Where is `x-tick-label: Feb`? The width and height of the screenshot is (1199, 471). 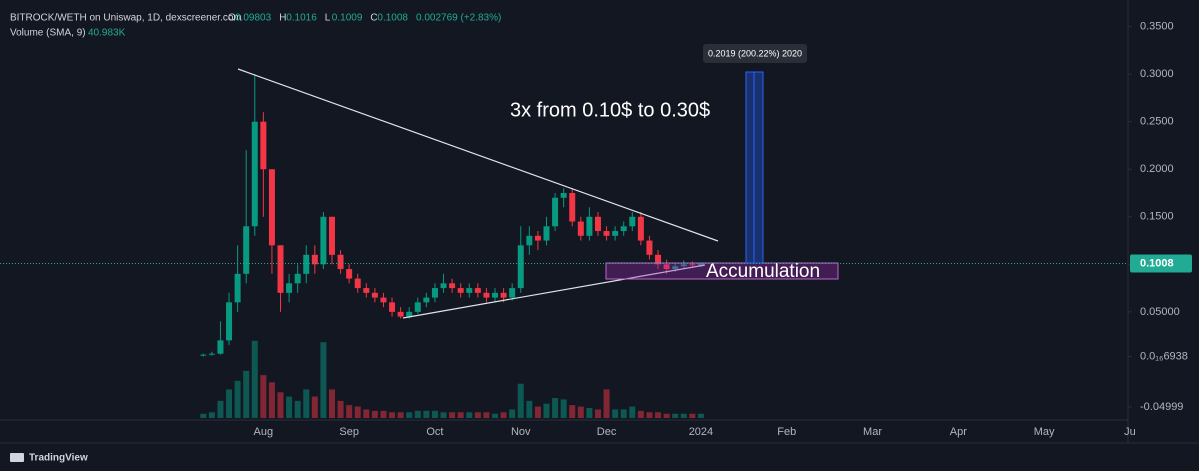
x-tick-label: Feb is located at coordinates (786, 432).